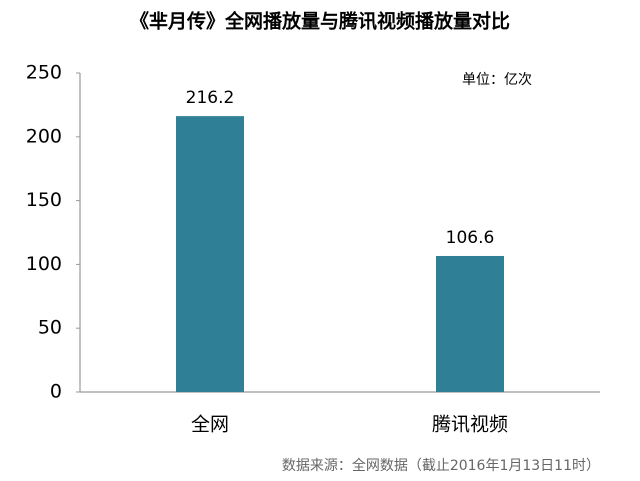 The image size is (640, 481). Describe the element at coordinates (44, 73) in the screenshot. I see `y-tick-label: 250` at that location.